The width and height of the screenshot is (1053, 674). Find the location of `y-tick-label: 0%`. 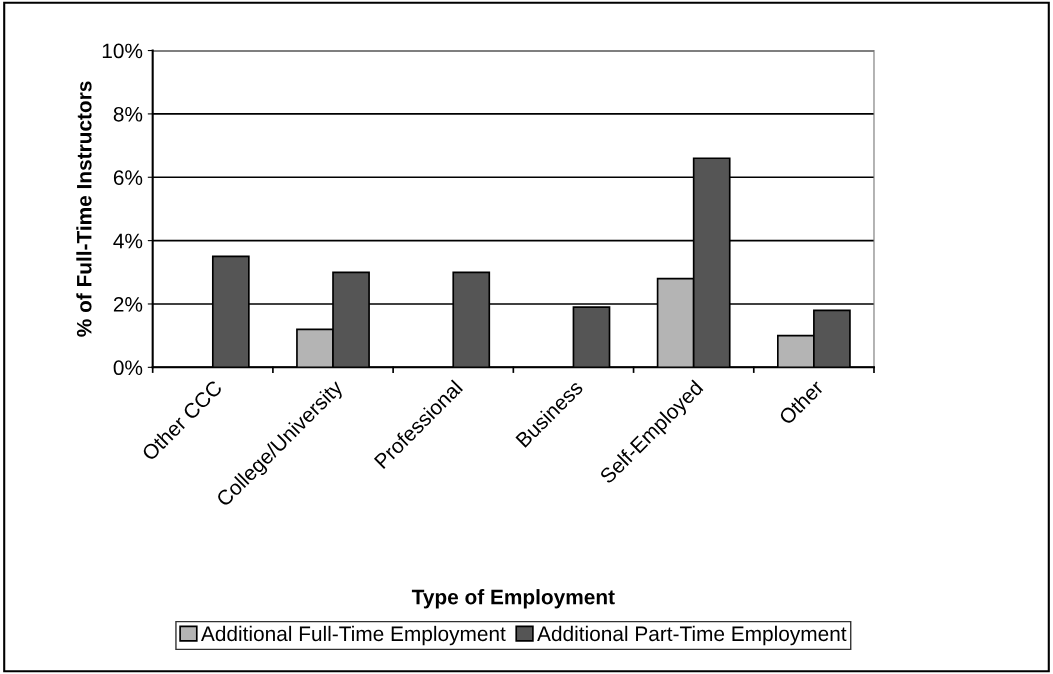

y-tick-label: 0% is located at coordinates (128, 368).